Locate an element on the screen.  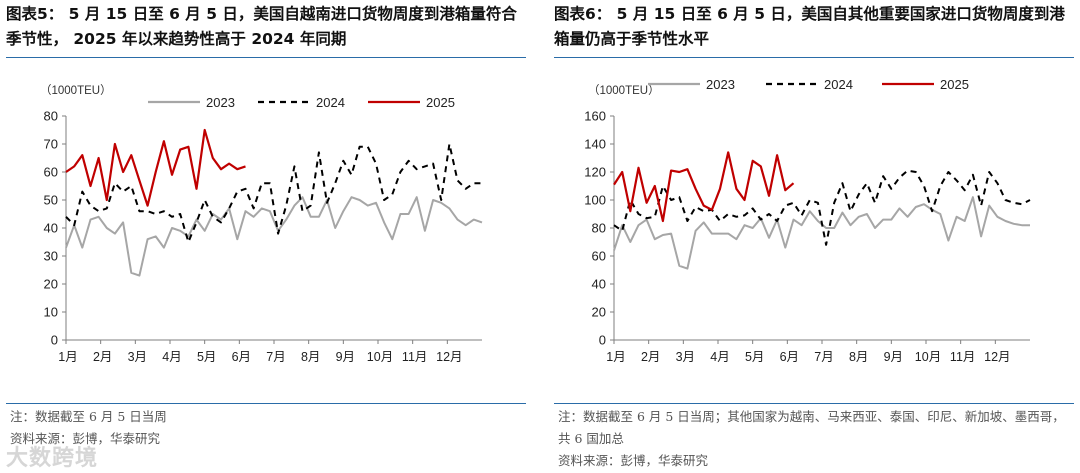
y-tick-label: 50 is located at coordinates (51, 200).